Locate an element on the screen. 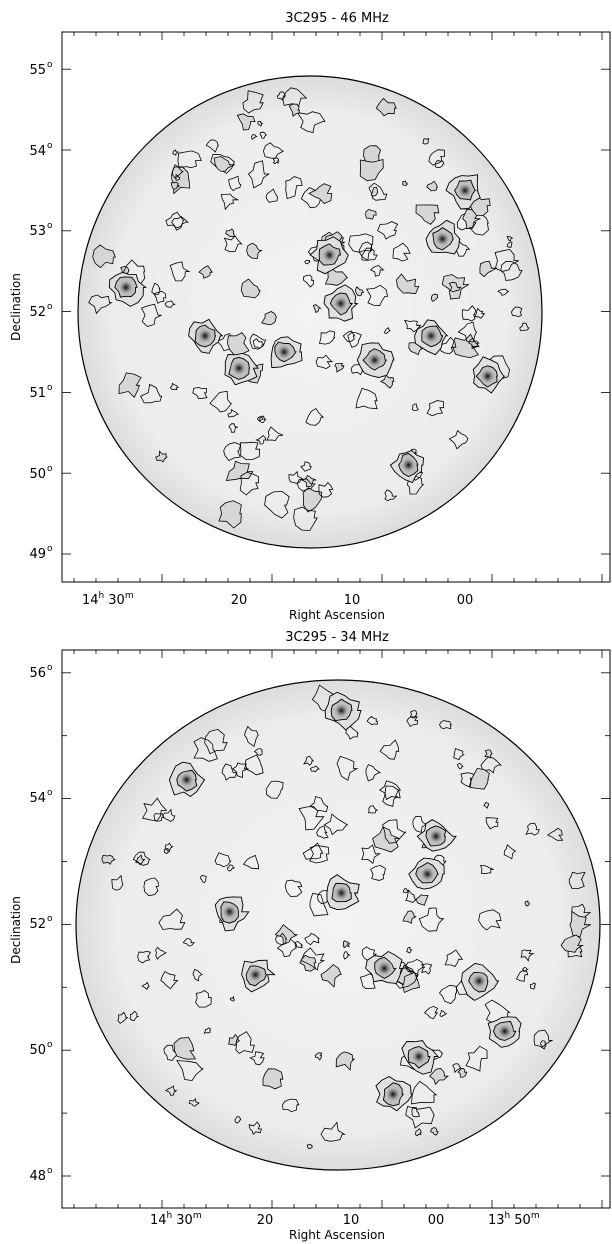 This screenshot has height=1244, width=612. y-tick-labels: 49 50 51 52 53 54 55 is located at coordinates (37, 312).